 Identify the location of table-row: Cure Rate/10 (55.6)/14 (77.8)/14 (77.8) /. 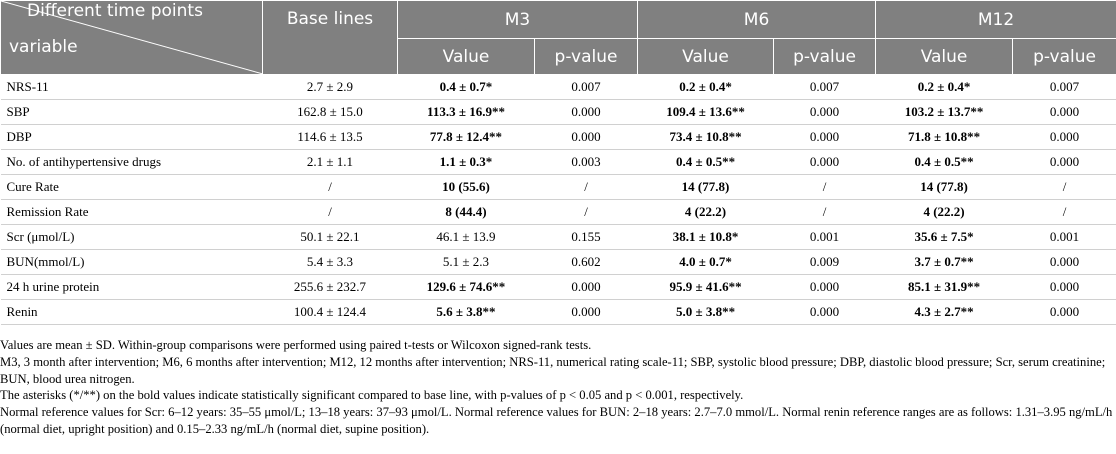
(558, 187).